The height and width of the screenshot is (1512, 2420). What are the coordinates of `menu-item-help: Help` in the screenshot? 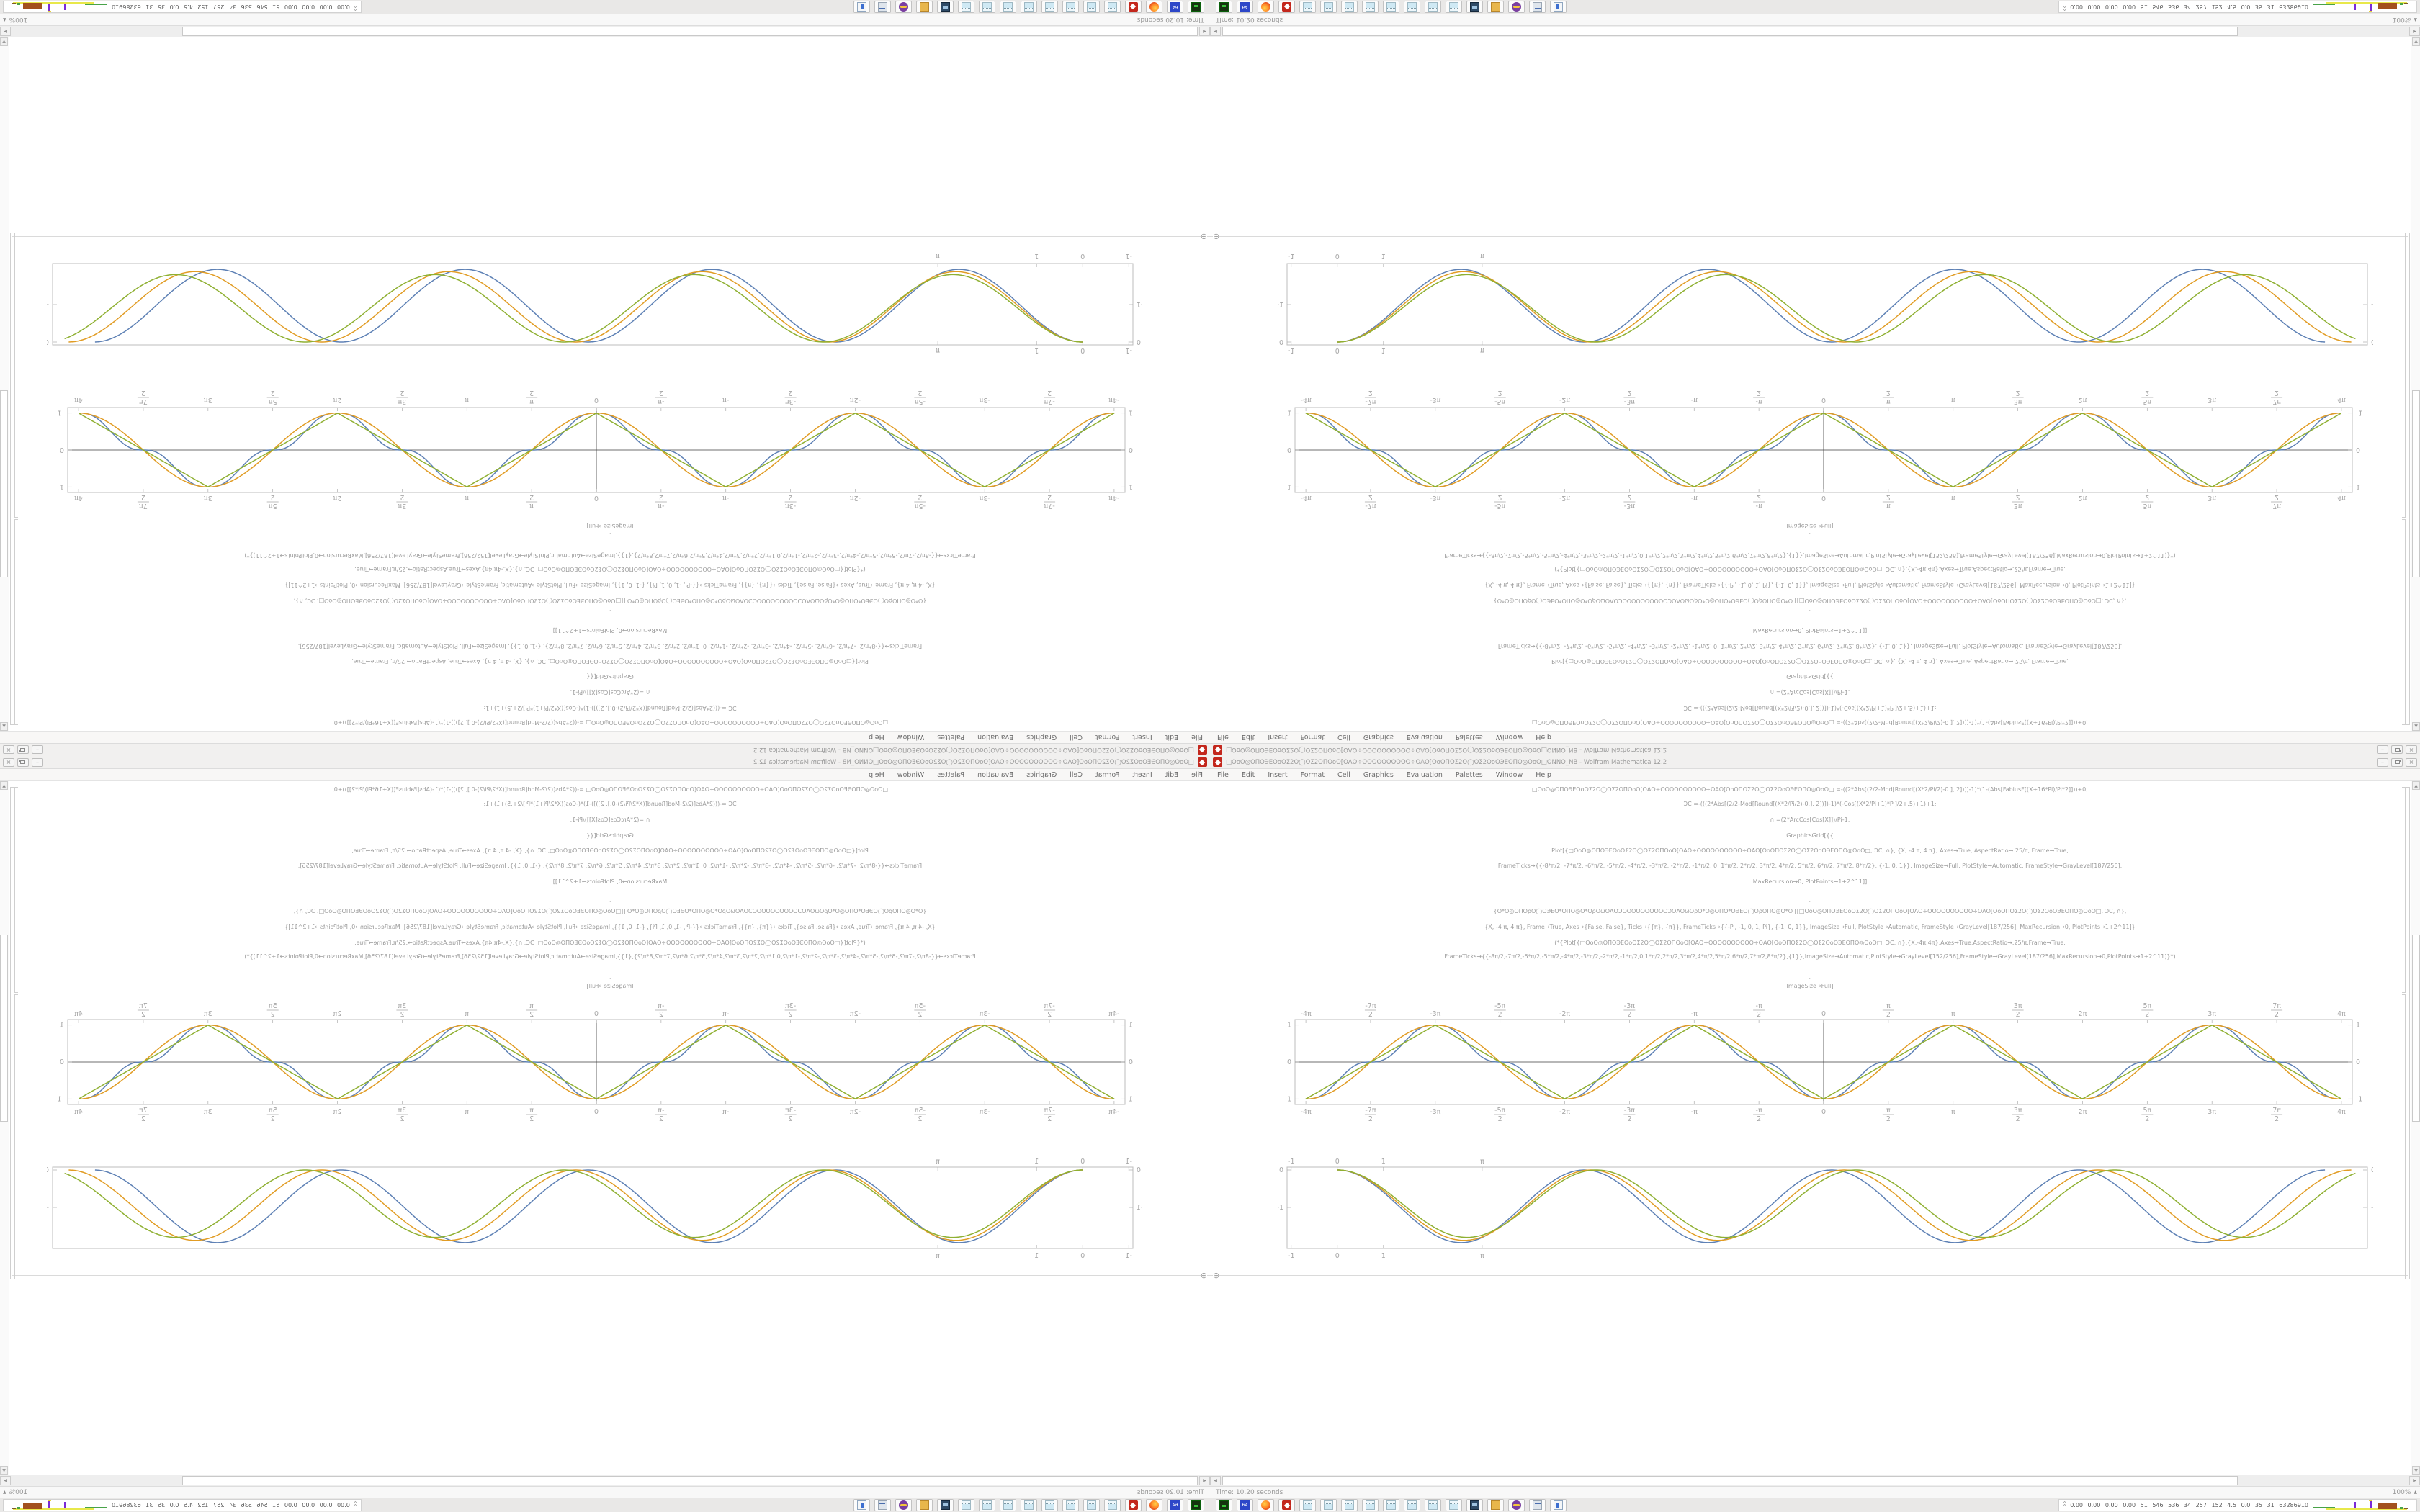 It's located at (877, 737).